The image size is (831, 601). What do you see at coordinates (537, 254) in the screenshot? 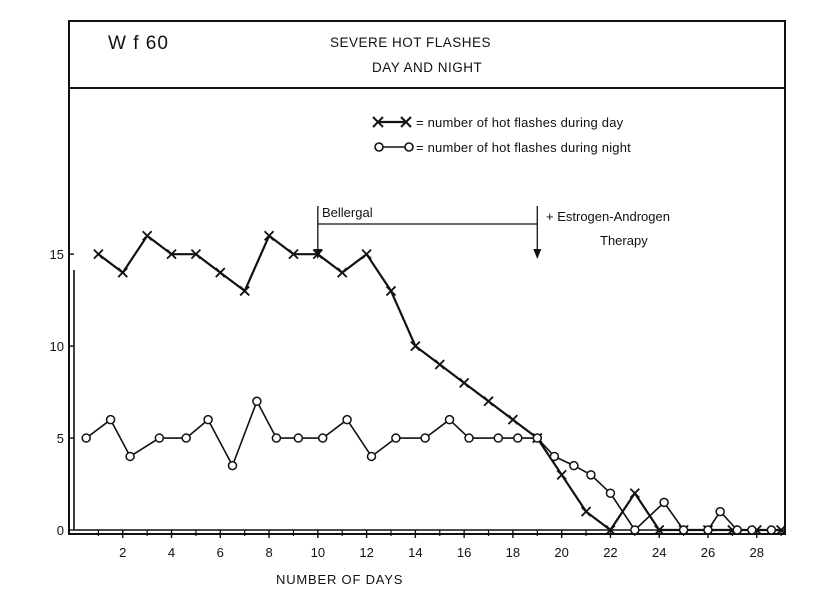
I see `estrogen-start-arrowhead` at bounding box center [537, 254].